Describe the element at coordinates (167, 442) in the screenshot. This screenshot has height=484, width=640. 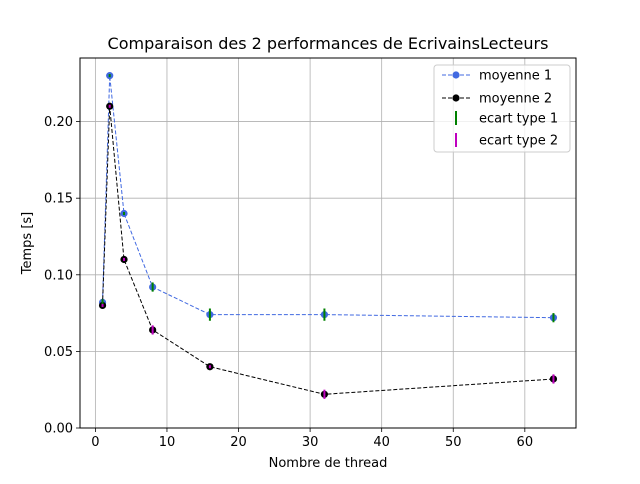
I see `x-tick-label: 10` at that location.